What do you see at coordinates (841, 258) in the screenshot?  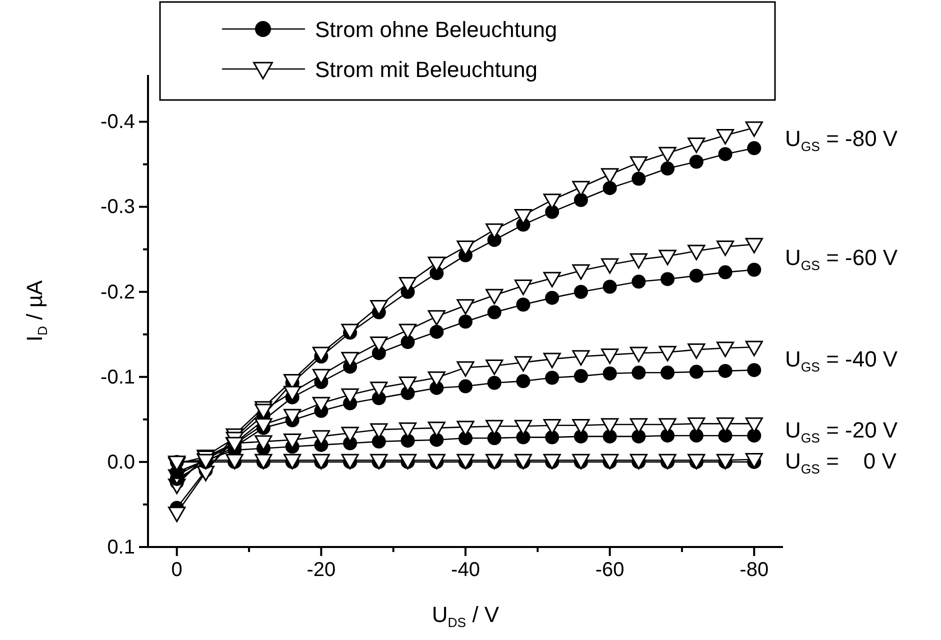 I see `text: U$_{GS}$ = -60 V` at bounding box center [841, 258].